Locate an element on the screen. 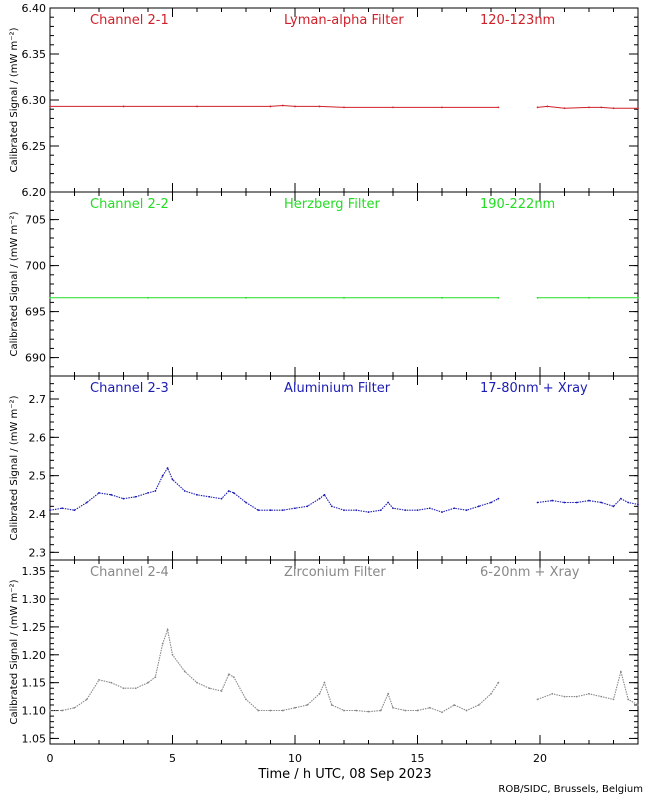 The width and height of the screenshot is (650, 805). channel-label: Channel 2-3 is located at coordinates (129, 388).